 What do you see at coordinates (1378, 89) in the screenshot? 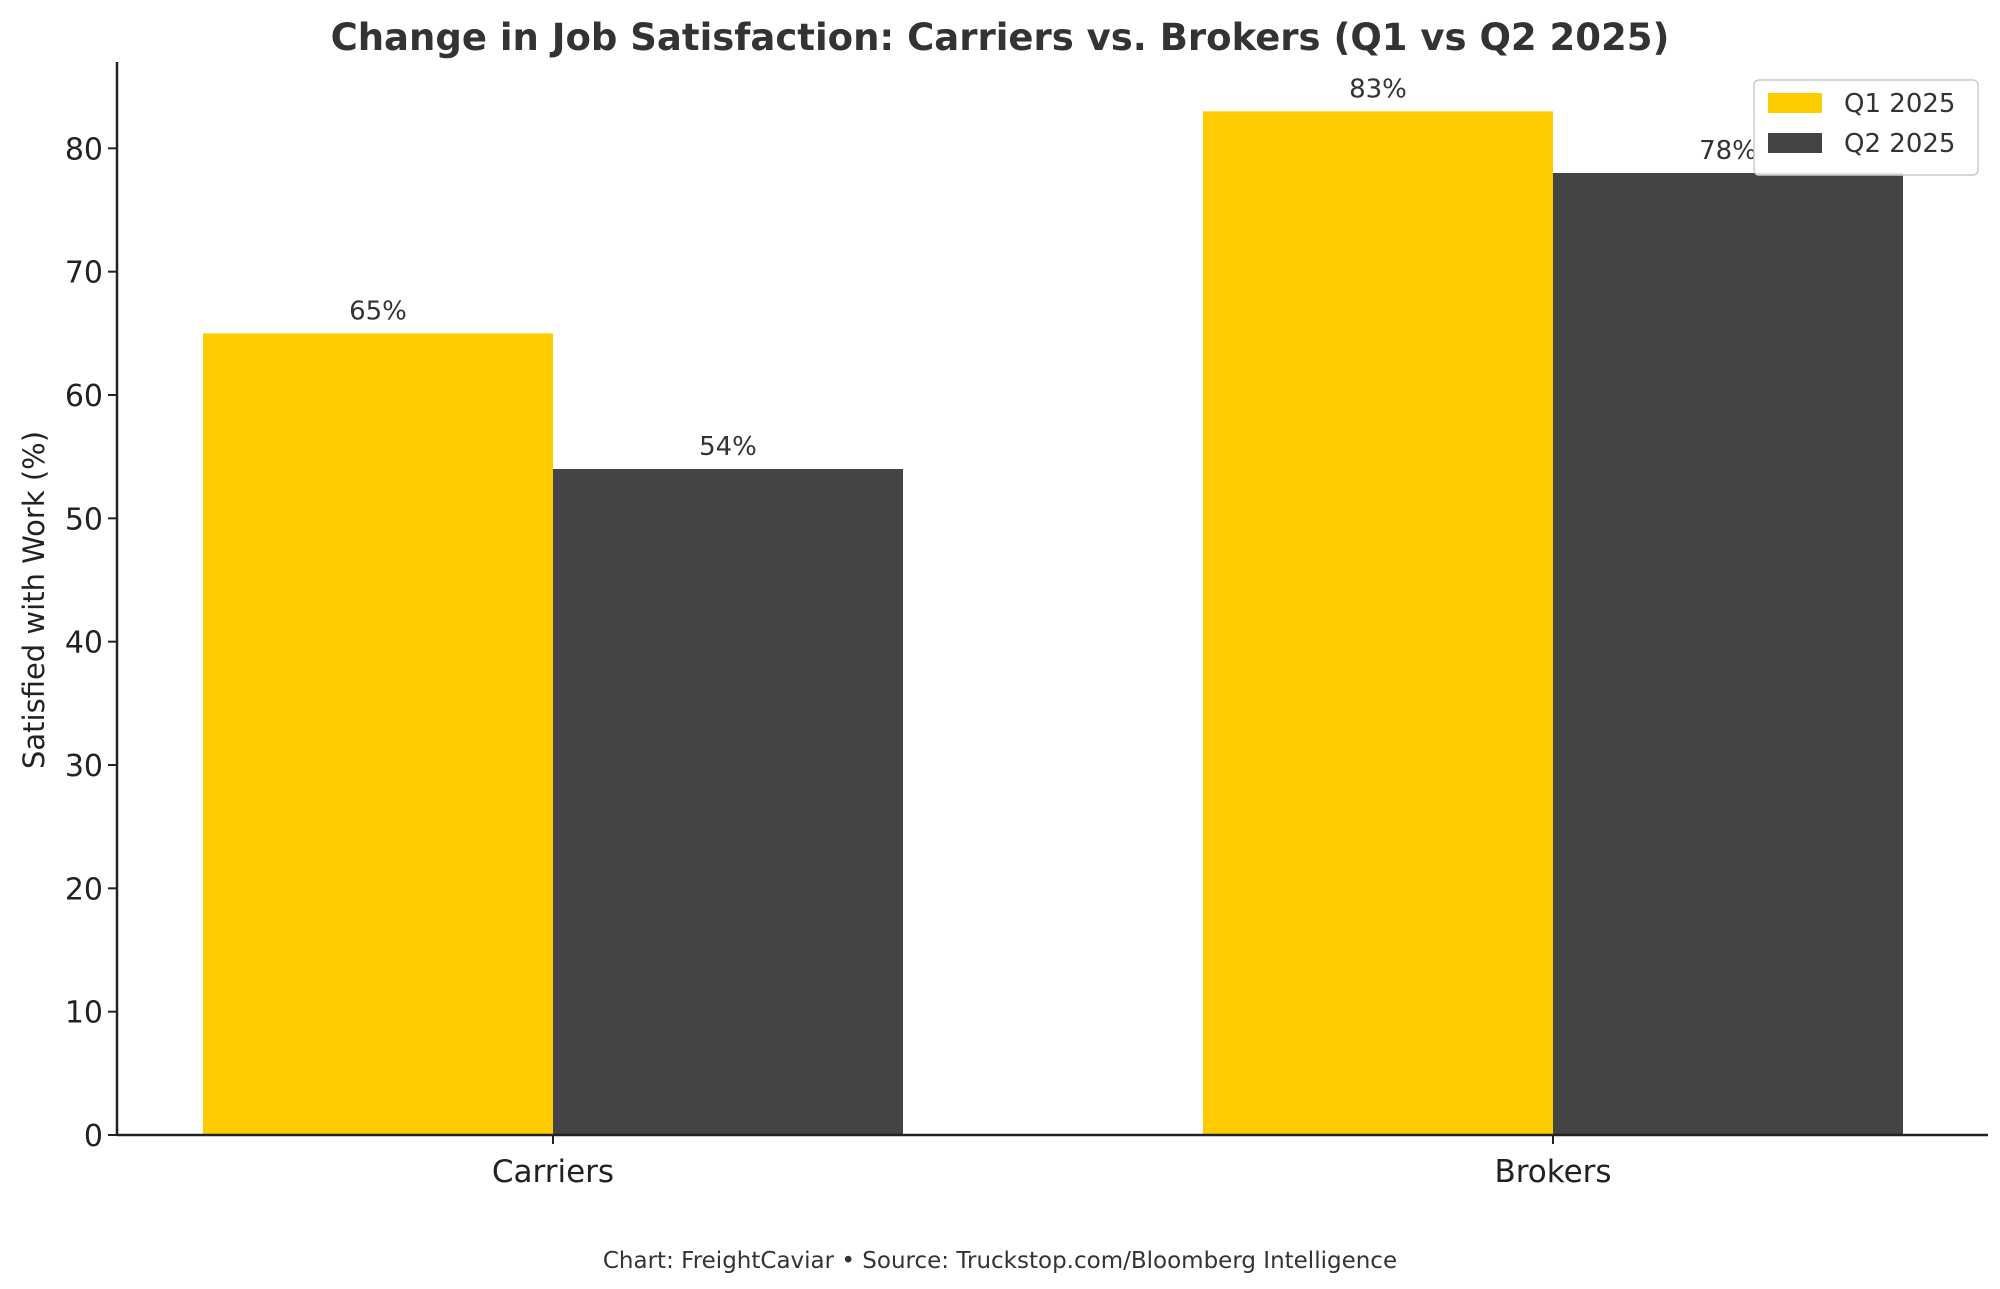
I see `data-label: 83%` at bounding box center [1378, 89].